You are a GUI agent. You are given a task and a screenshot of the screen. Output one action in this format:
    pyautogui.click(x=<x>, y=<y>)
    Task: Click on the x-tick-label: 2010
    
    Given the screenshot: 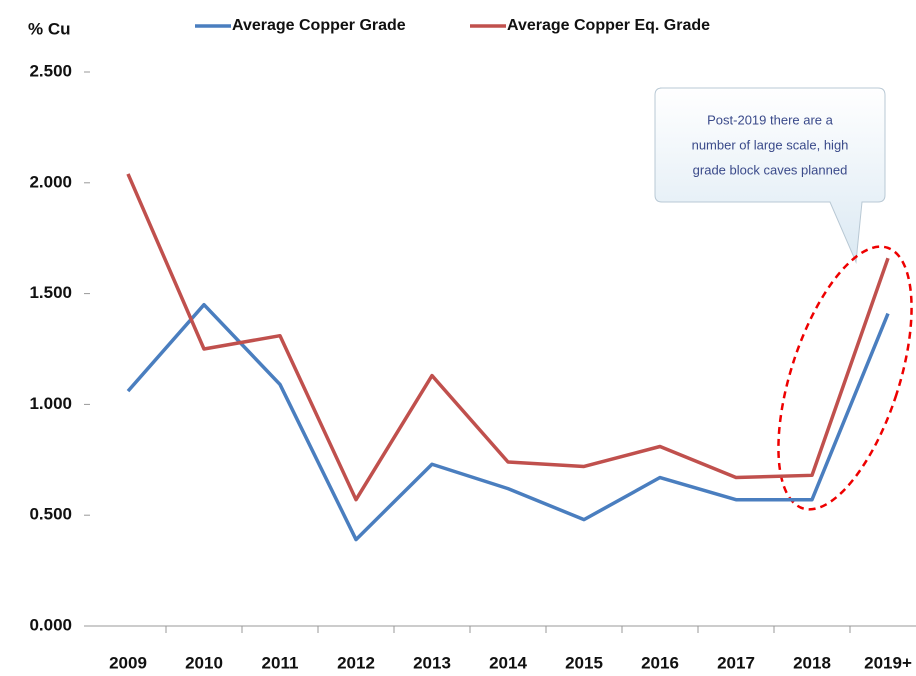 What is the action you would take?
    pyautogui.click(x=204, y=662)
    